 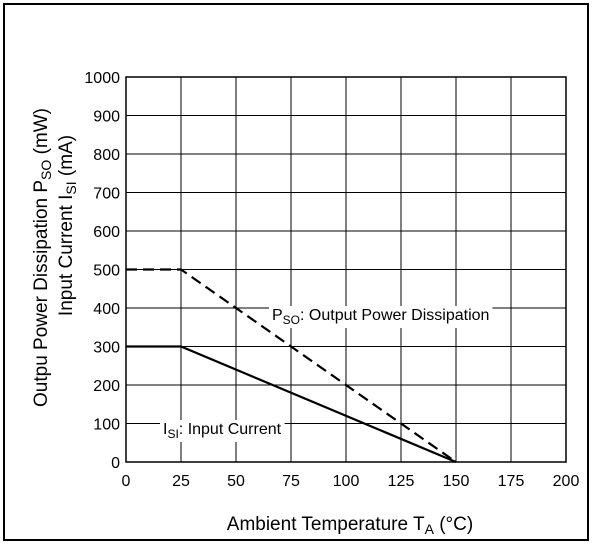 What do you see at coordinates (165, 429) in the screenshot?
I see `annotation-isi-main: I` at bounding box center [165, 429].